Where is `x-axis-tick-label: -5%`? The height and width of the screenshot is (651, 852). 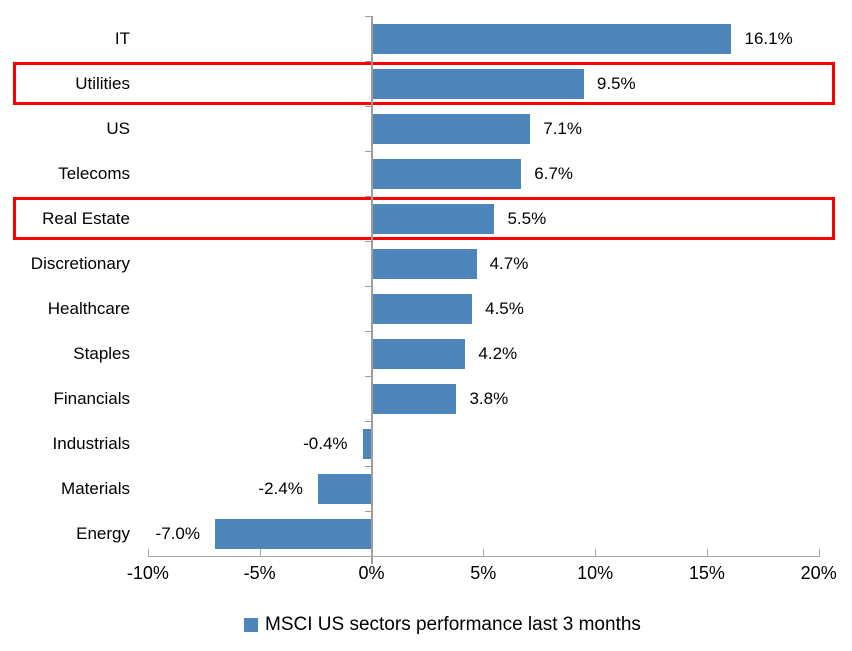
x-axis-tick-label: -5% is located at coordinates (259, 573).